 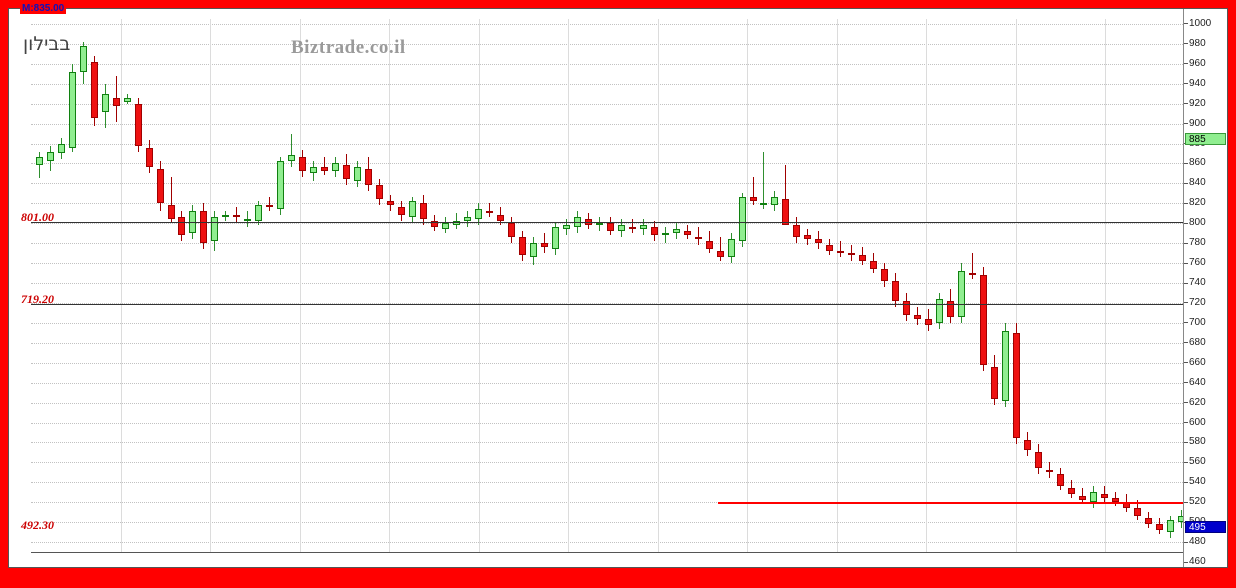 What do you see at coordinates (1197, 382) in the screenshot?
I see `axis-tick-label: 640` at bounding box center [1197, 382].